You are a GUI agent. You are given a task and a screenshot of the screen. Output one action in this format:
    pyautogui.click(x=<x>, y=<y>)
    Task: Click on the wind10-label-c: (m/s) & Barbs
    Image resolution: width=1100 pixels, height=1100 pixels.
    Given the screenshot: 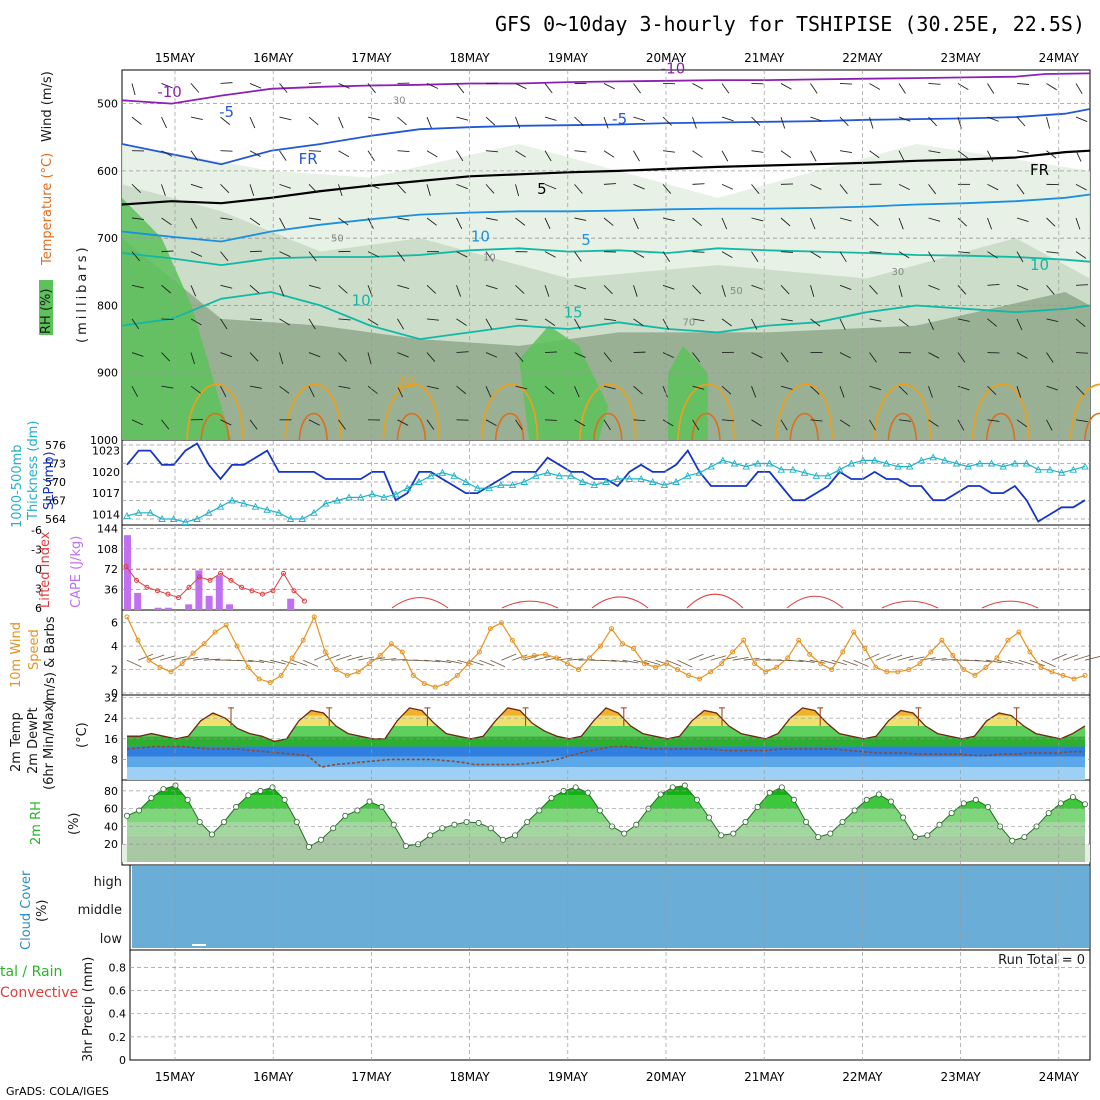 What is the action you would take?
    pyautogui.click(x=50, y=661)
    